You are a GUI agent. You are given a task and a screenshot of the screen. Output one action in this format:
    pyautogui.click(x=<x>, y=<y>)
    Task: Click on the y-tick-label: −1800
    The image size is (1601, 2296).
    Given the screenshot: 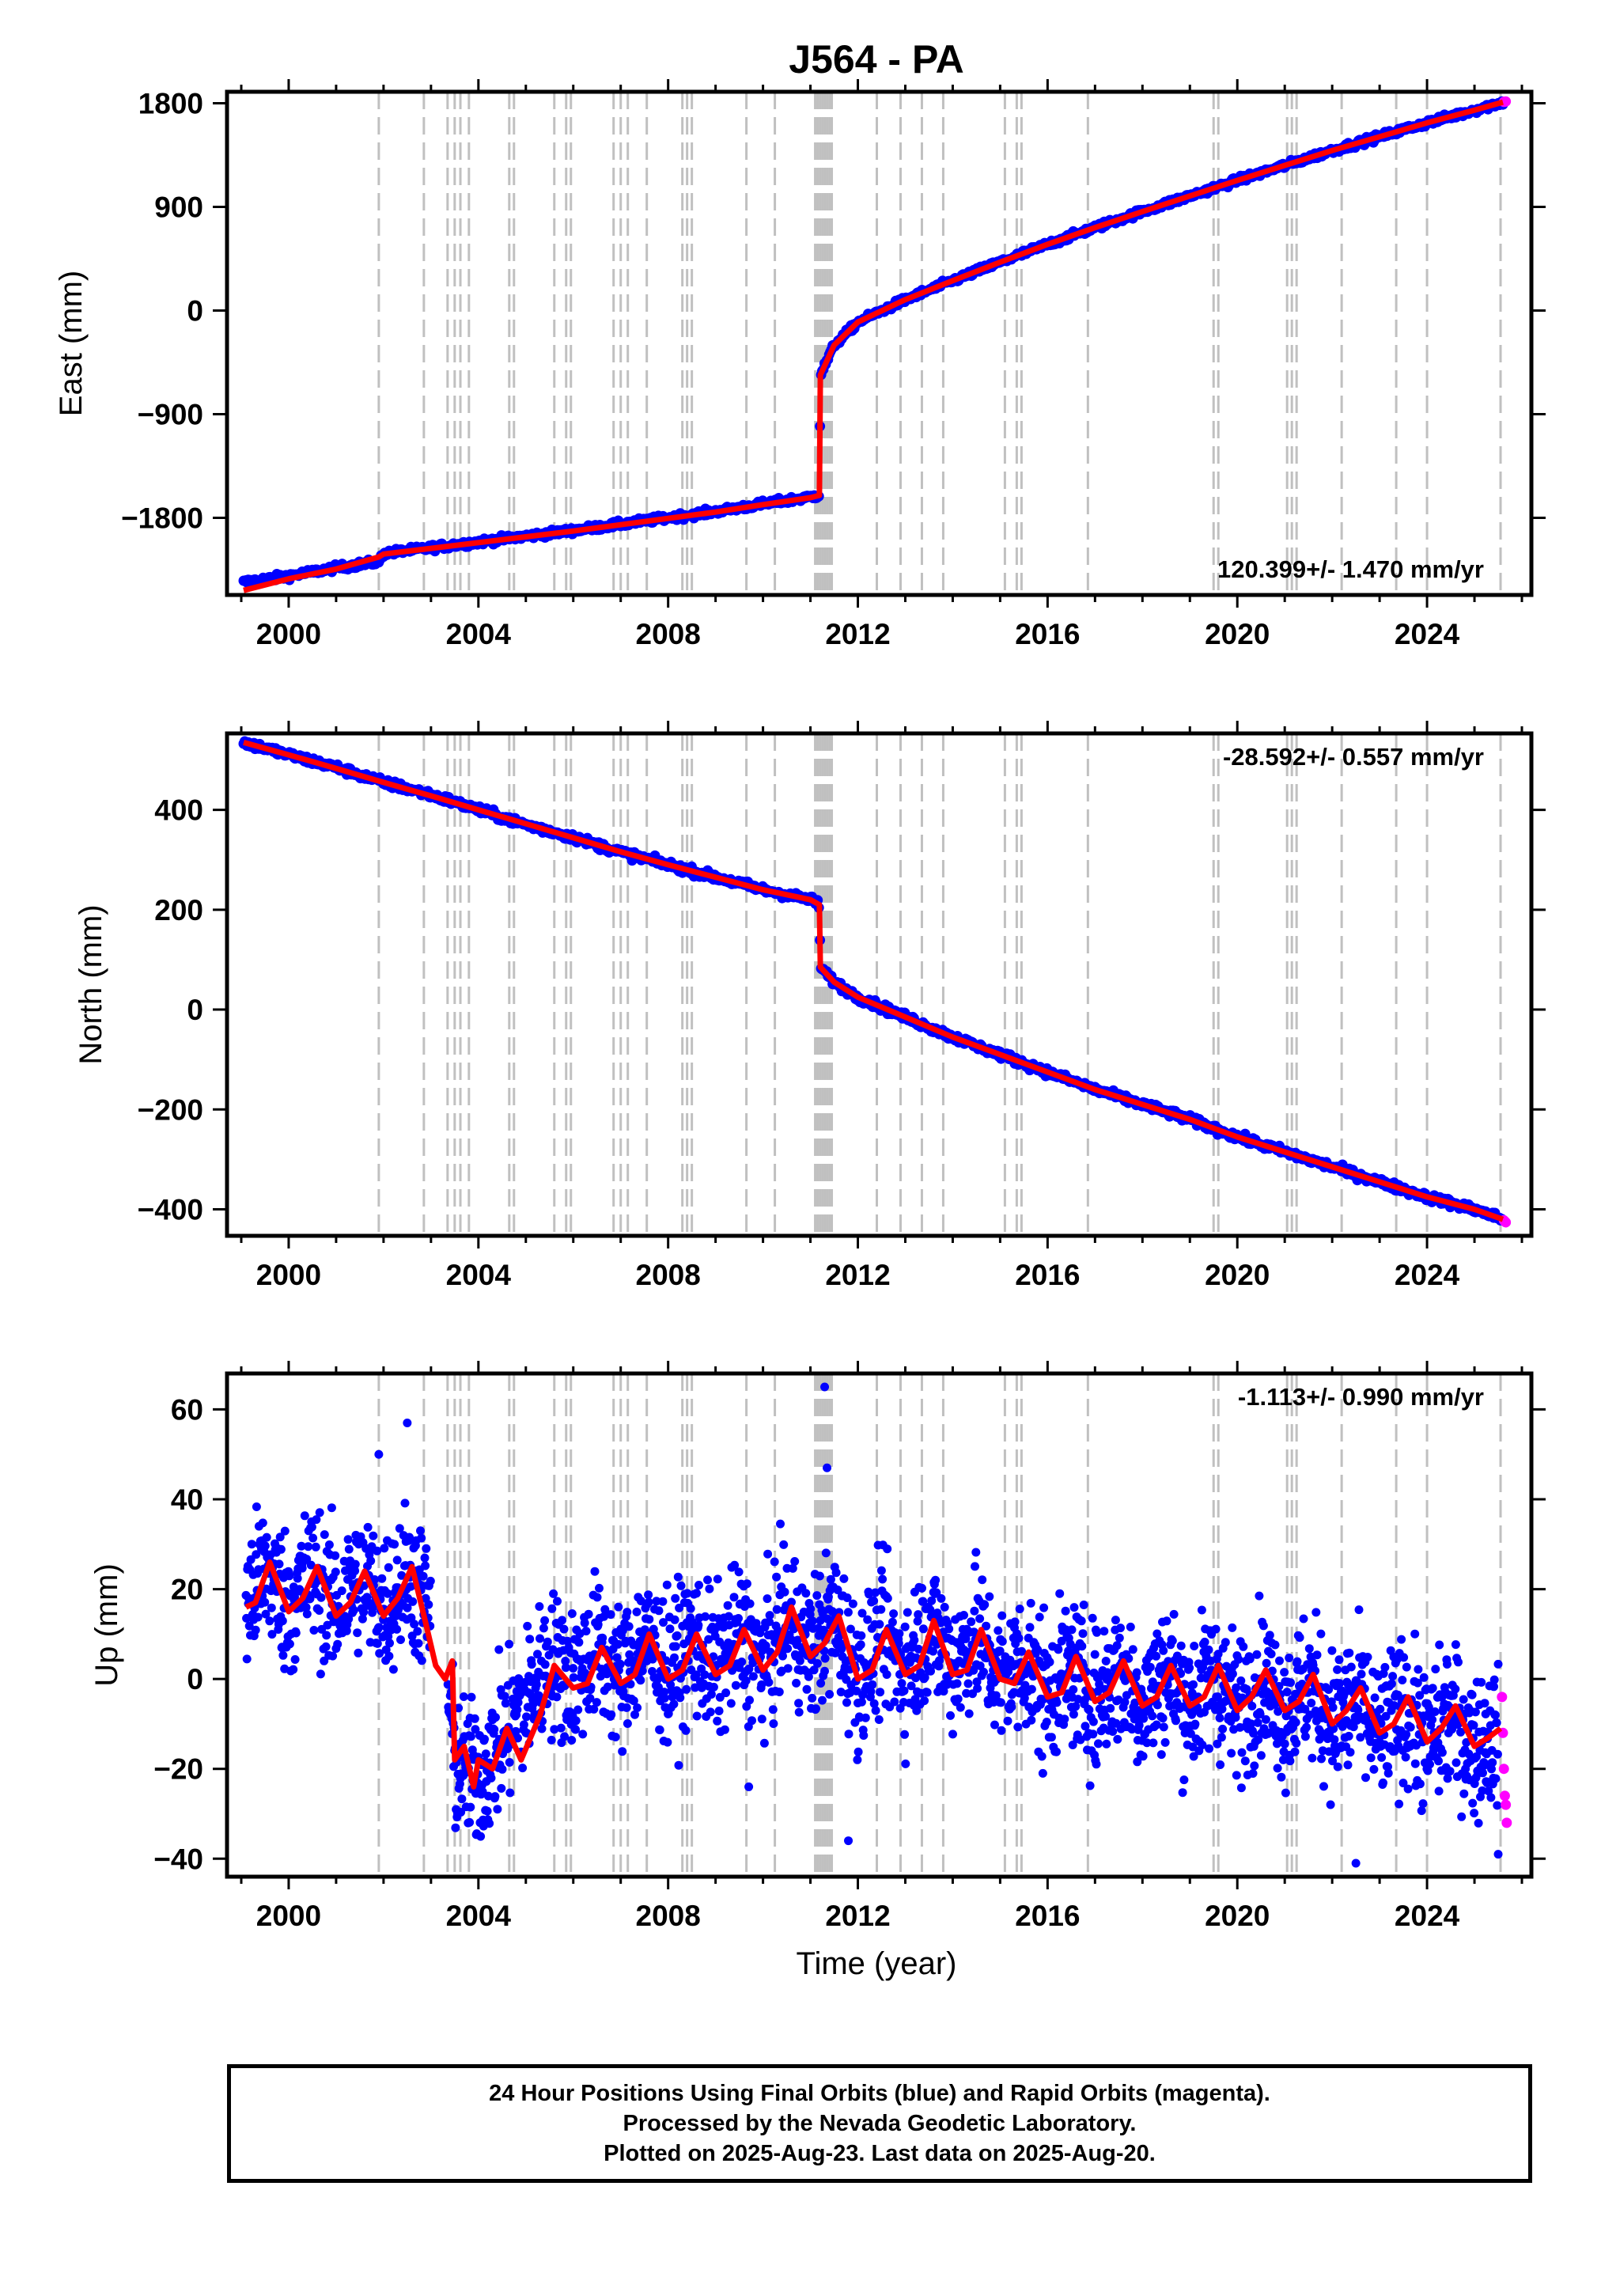 What is the action you would take?
    pyautogui.click(x=162, y=518)
    